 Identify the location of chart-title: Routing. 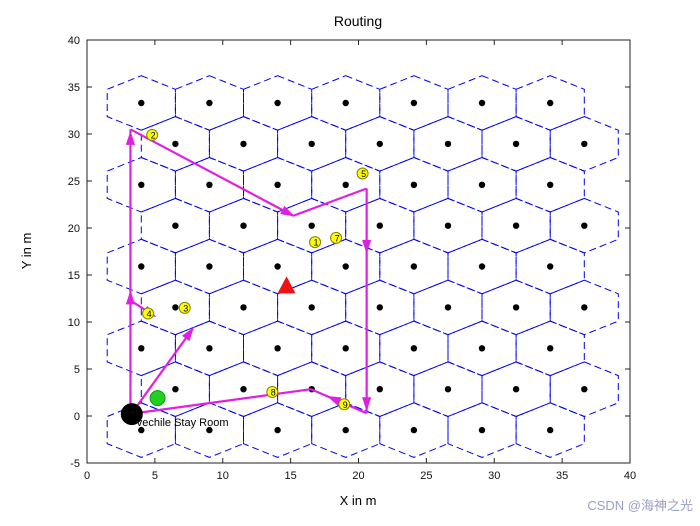
(358, 21).